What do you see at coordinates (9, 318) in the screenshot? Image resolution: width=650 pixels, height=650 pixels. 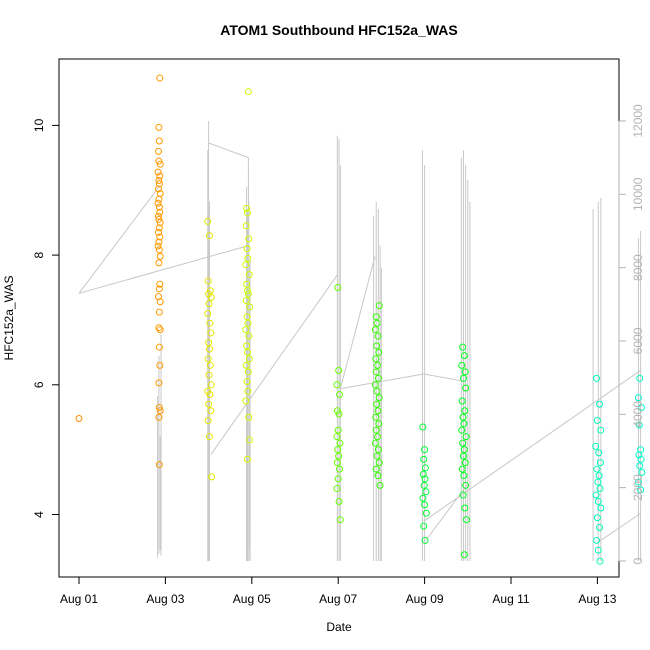 I see `y-axis-label: HFC152a_WAS` at bounding box center [9, 318].